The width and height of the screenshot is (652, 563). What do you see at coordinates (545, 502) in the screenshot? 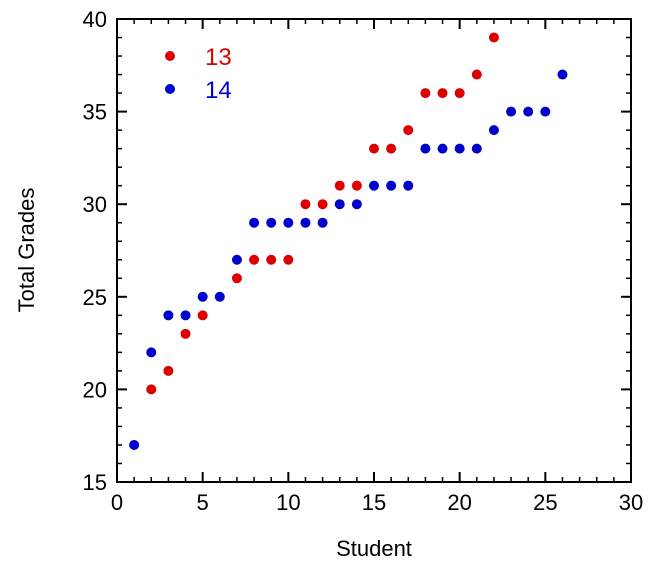
I see `x-tick-label: 25` at bounding box center [545, 502].